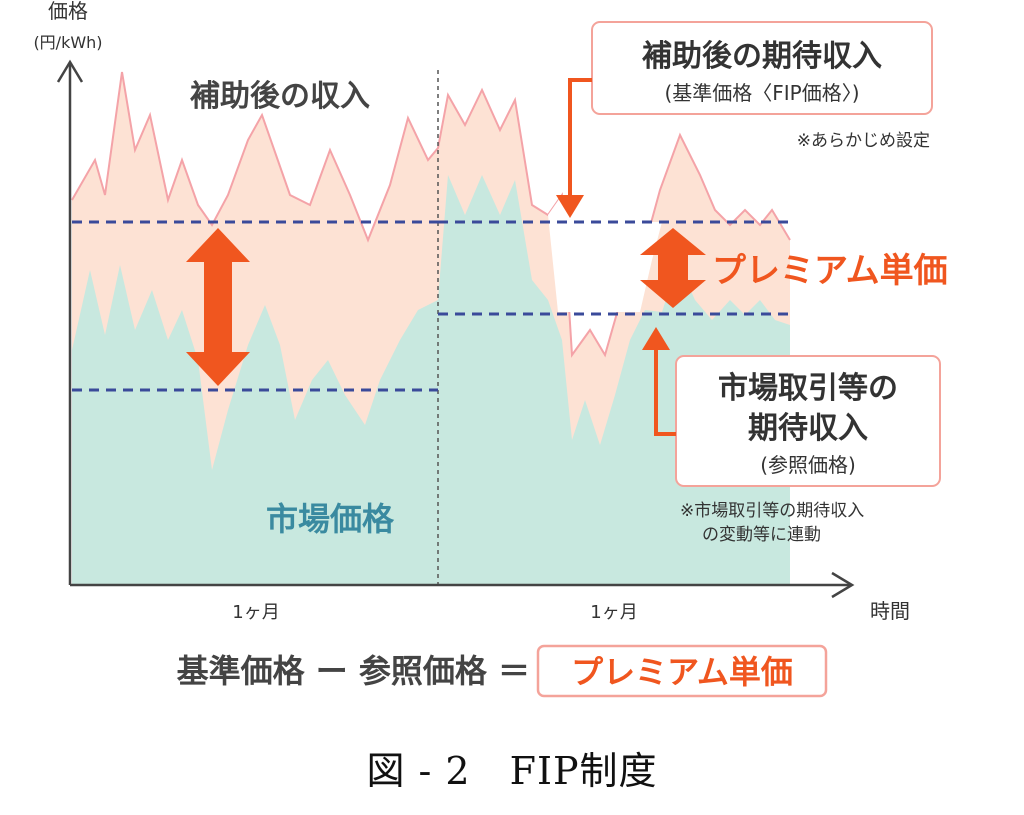 This screenshot has height=815, width=1024. I want to click on x-axis-arrow-icon, so click(843, 585).